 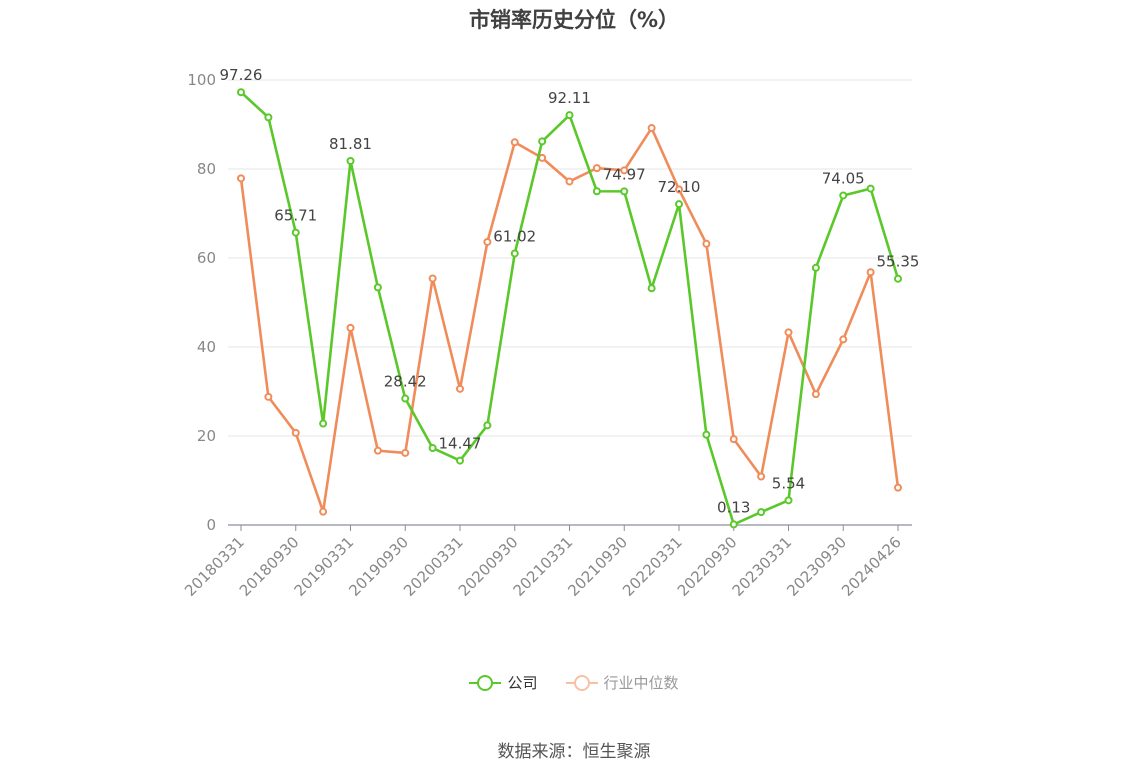 What do you see at coordinates (574, 20) in the screenshot?
I see `chart-title: 市销率历史分位（%）` at bounding box center [574, 20].